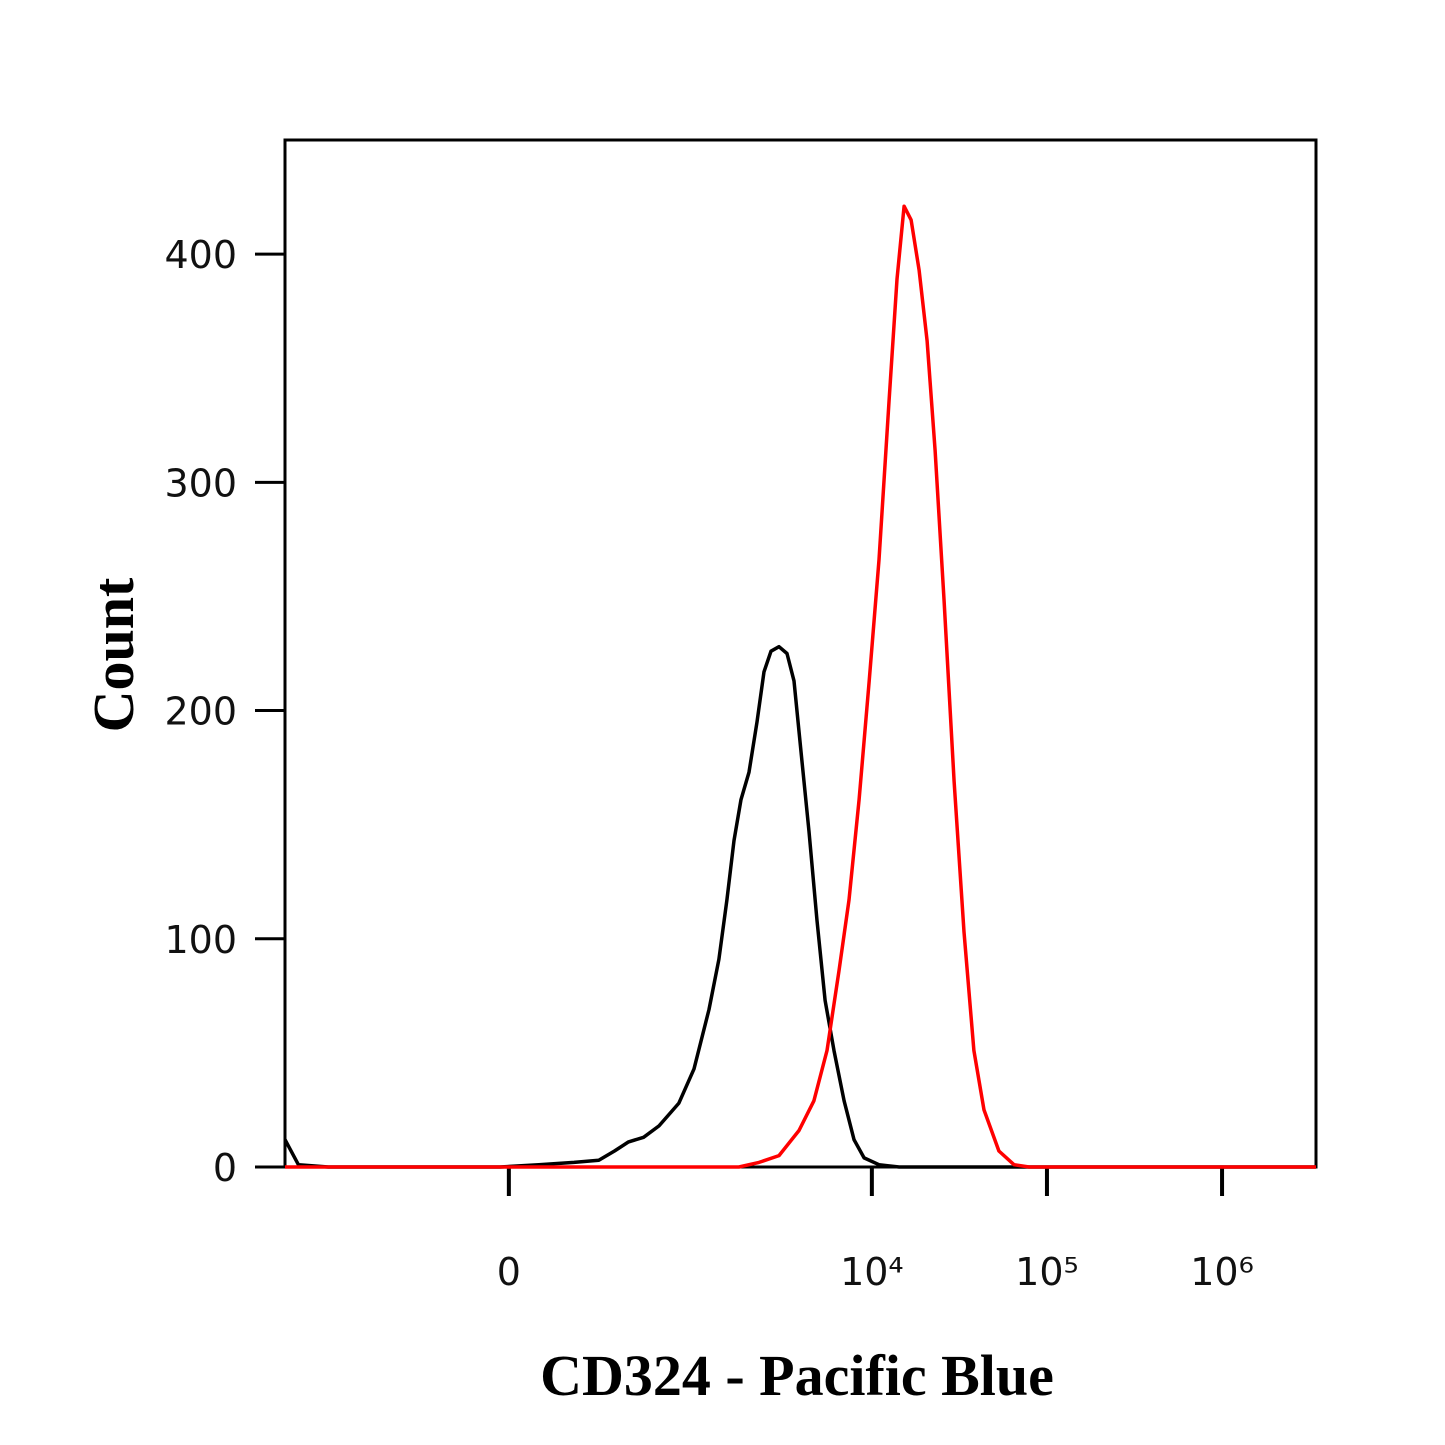 This screenshot has width=1445, height=1445. Describe the element at coordinates (200, 483) in the screenshot. I see `y-tick-label: 300` at that location.